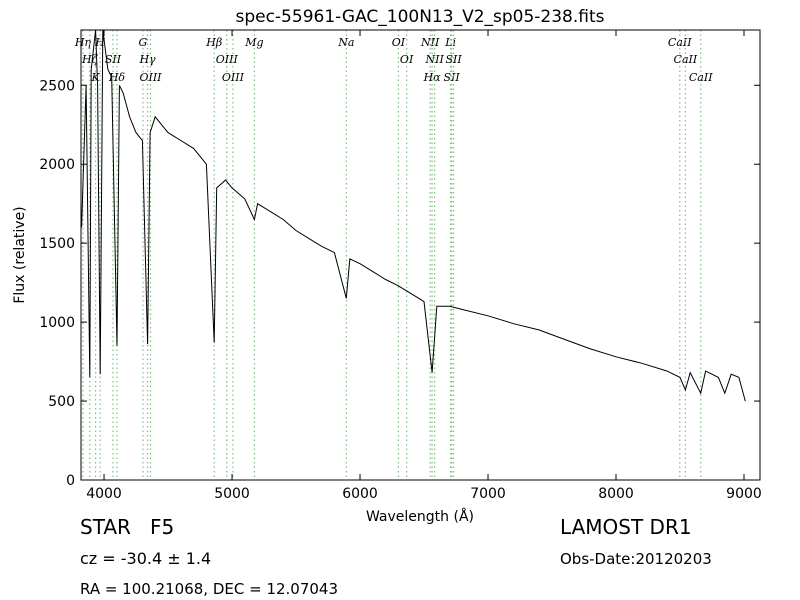  What do you see at coordinates (419, 17) in the screenshot?
I see `chart-title: spec-55961-GAC_100N13_V2_sp05-238.fits` at bounding box center [419, 17].